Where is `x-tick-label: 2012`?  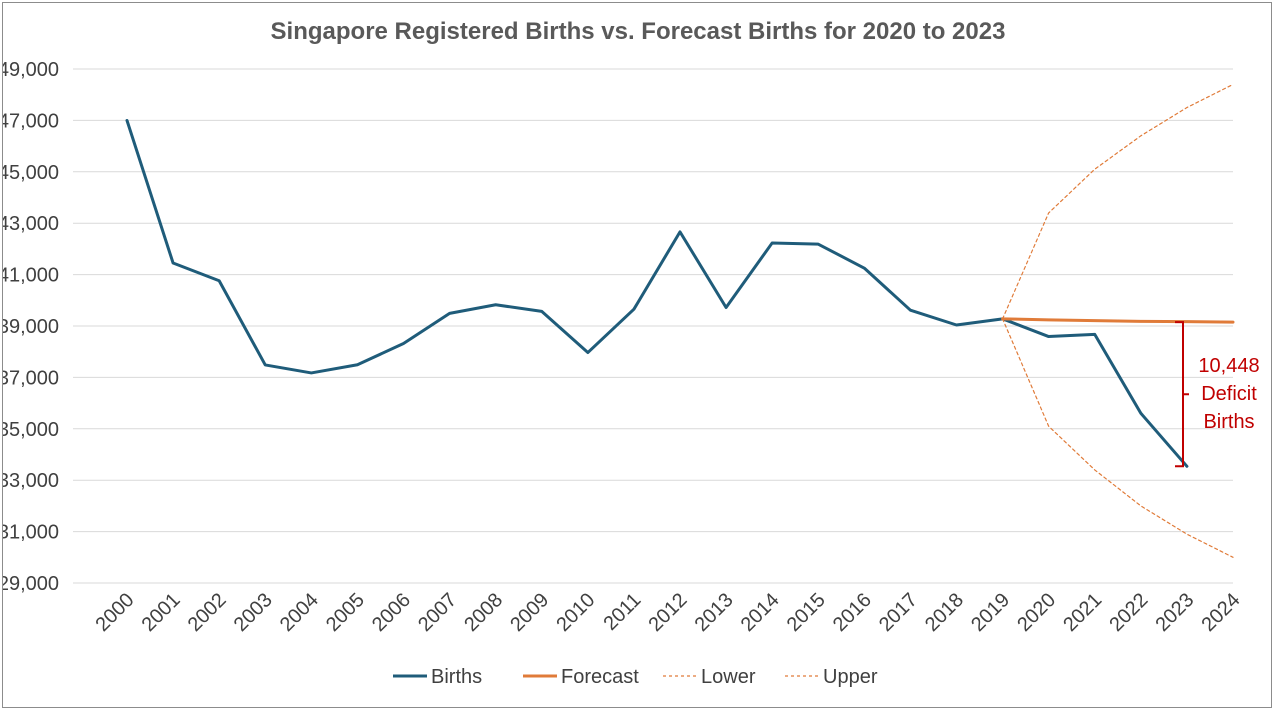
x-tick-label: 2012 is located at coordinates (668, 612).